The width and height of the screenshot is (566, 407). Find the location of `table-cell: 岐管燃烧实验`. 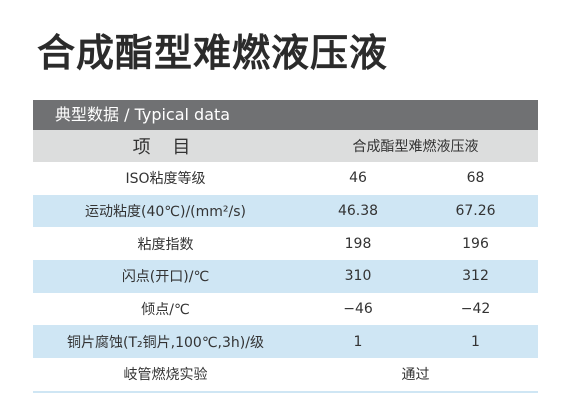

table-cell: 岐管燃烧实验 is located at coordinates (165, 375).